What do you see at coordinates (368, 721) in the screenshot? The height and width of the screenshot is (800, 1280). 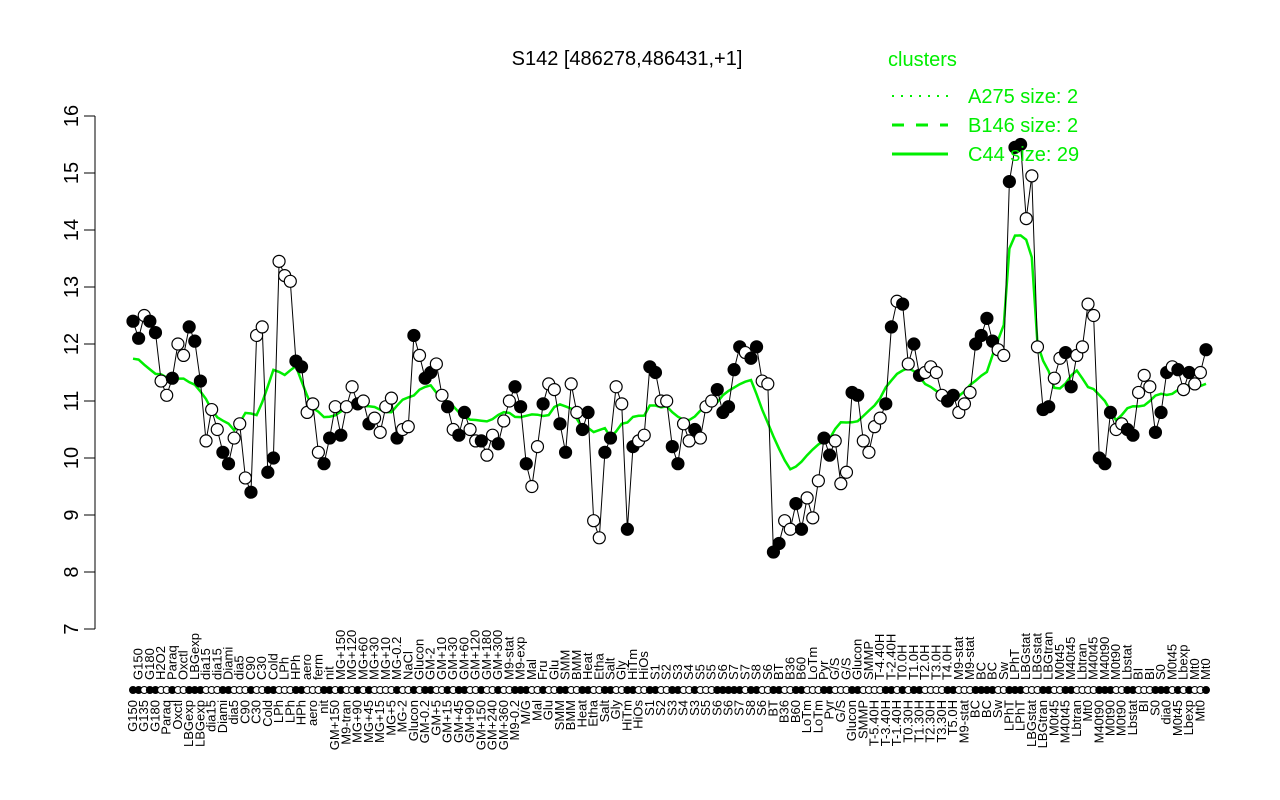 I see `x-tick-label: MG+45` at bounding box center [368, 721].